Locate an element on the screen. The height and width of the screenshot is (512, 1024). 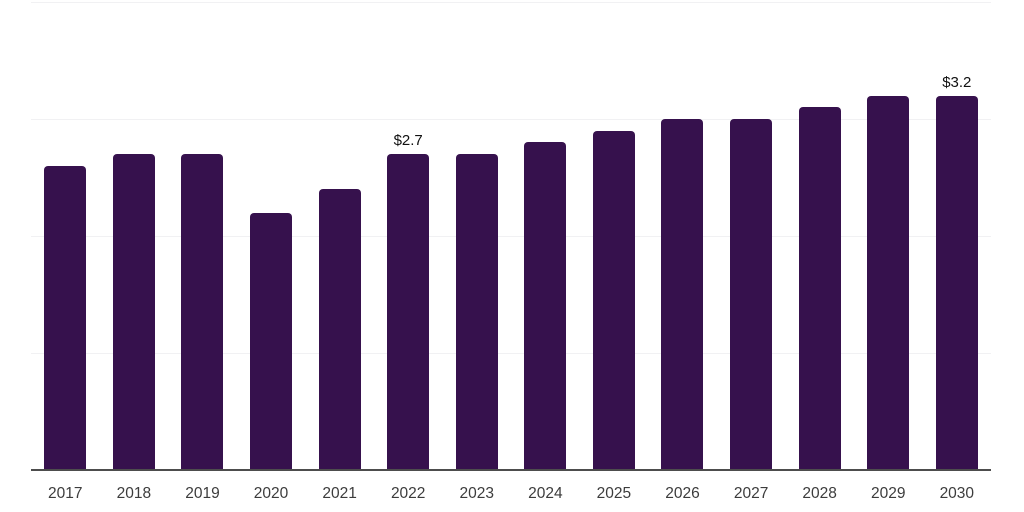
bar-slot-2030: $3.2 is located at coordinates (957, 236).